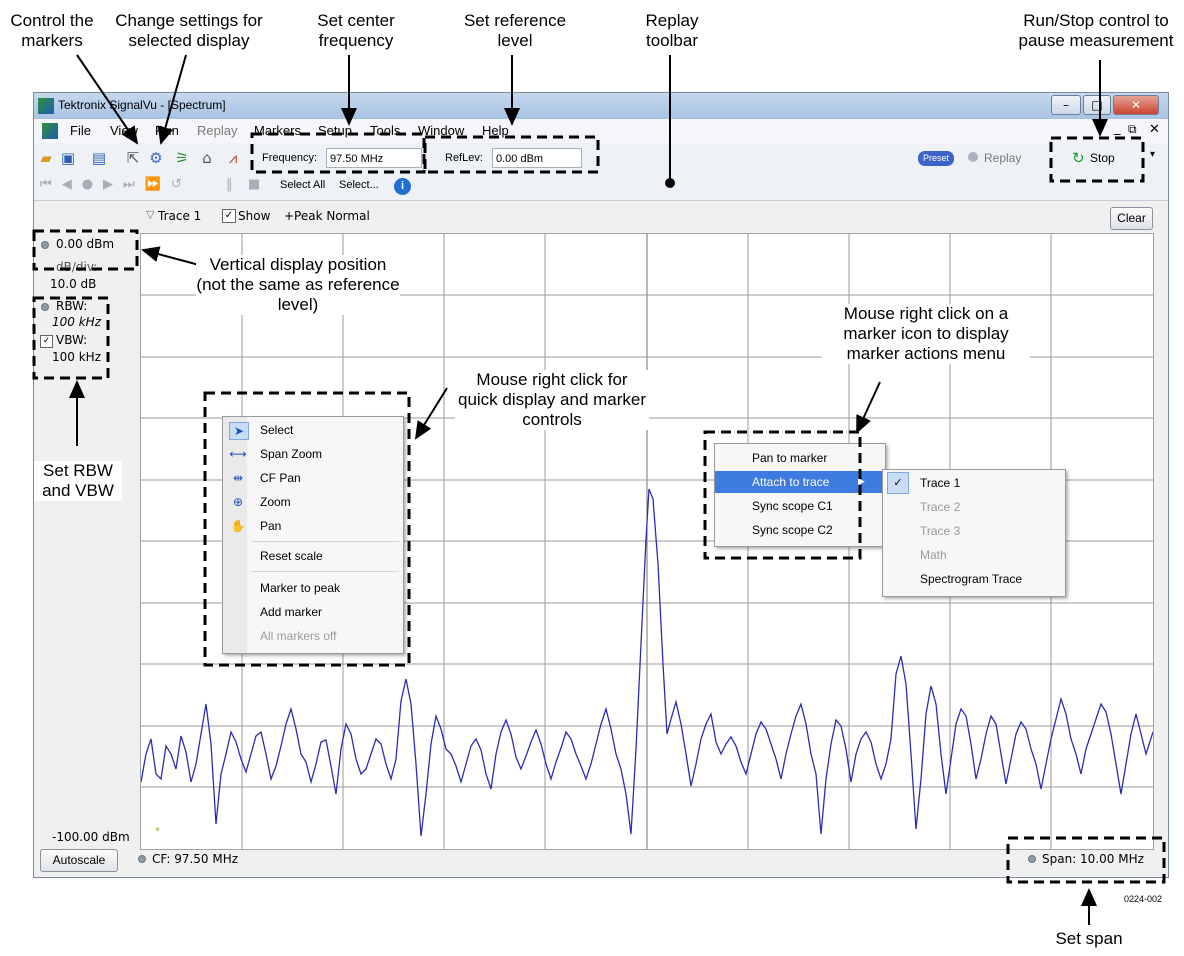 The image size is (1184, 956). Describe the element at coordinates (85, 244) in the screenshot. I see `top-level-value: 0.00 dBm` at that location.